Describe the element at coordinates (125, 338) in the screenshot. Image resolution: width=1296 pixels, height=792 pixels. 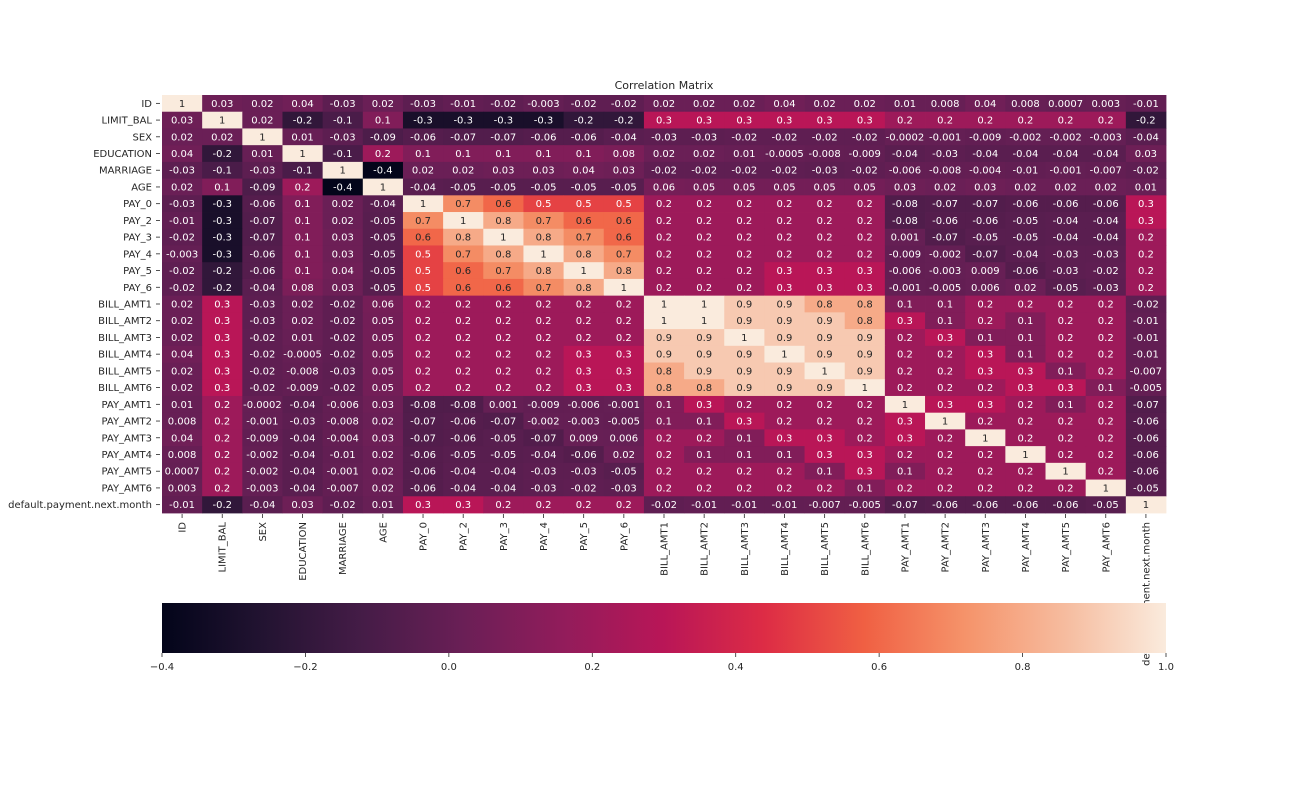
I see `row-label: BILL_AMT3` at that location.